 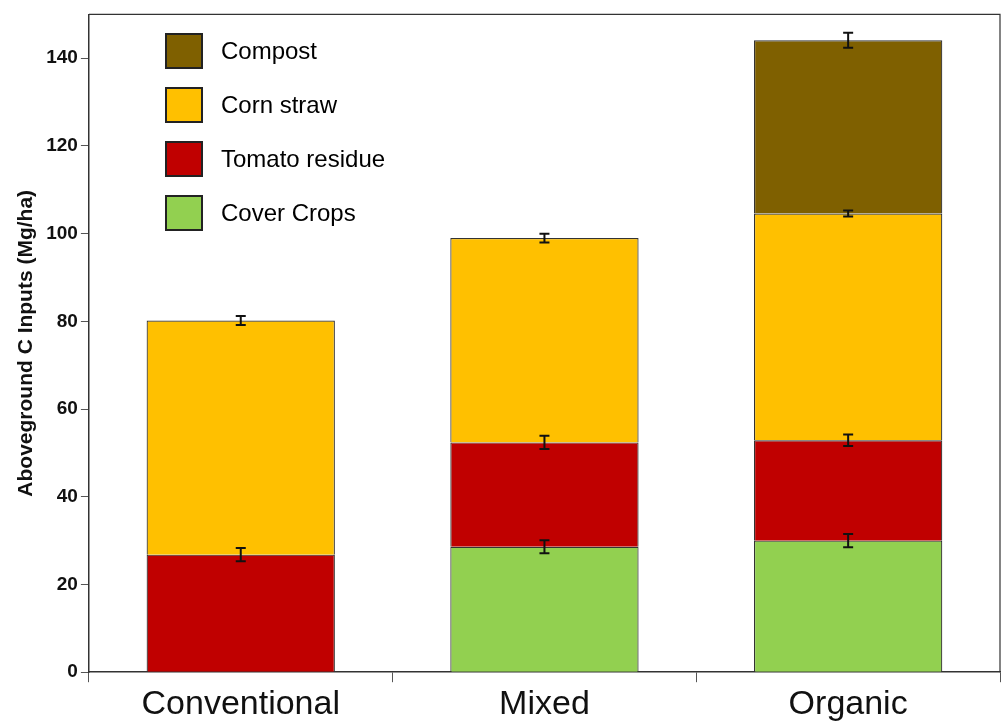 What do you see at coordinates (25, 343) in the screenshot?
I see `y-axis-title: Aboveground C Inputs (Mg/ha)` at bounding box center [25, 343].